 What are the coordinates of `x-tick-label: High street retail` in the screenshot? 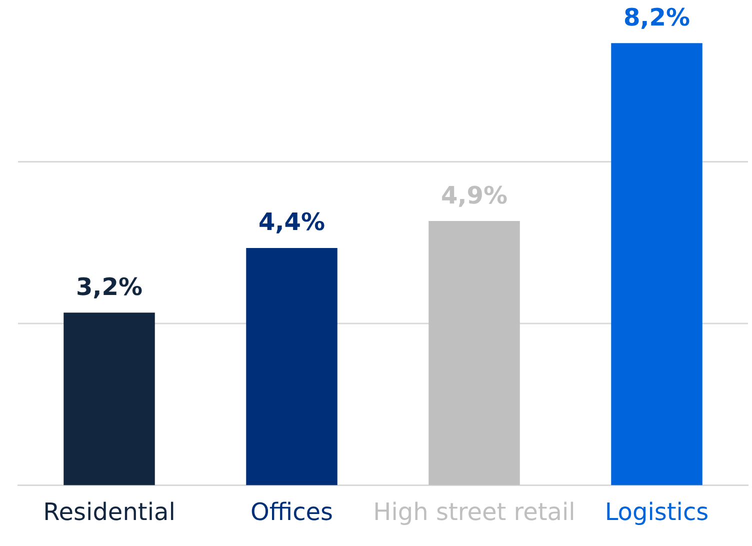 It's located at (474, 512).